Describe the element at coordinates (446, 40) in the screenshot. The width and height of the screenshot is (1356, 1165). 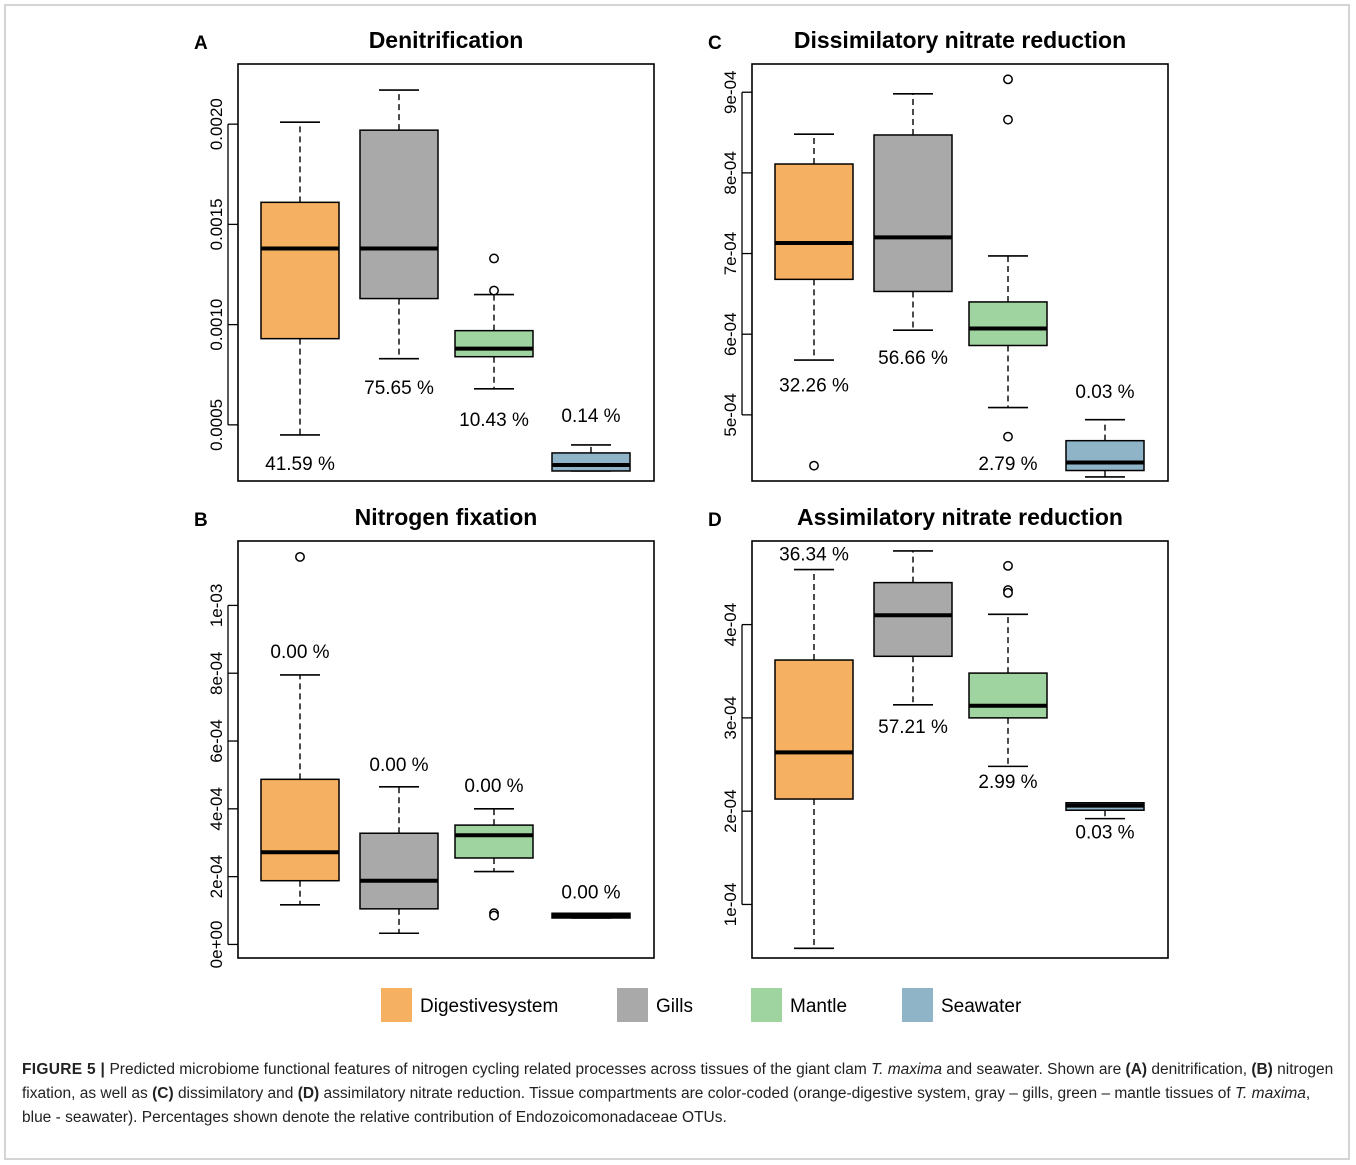
I see `panel-title: Denitrification` at that location.